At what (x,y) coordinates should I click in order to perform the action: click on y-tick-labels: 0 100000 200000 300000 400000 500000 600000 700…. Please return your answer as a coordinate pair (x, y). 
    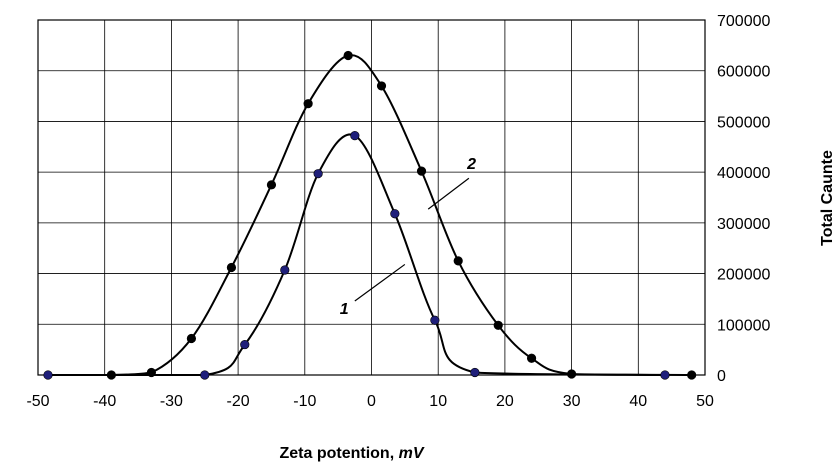
    Looking at the image, I should click on (743, 199).